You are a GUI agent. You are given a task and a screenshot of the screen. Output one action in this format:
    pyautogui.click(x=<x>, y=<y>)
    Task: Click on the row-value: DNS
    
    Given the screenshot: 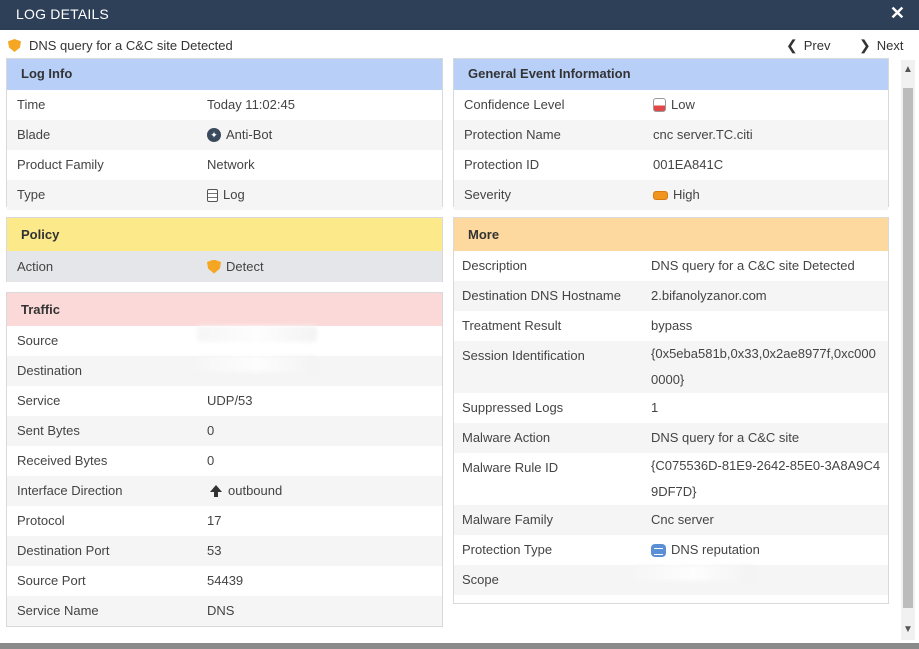 What is the action you would take?
    pyautogui.click(x=221, y=610)
    